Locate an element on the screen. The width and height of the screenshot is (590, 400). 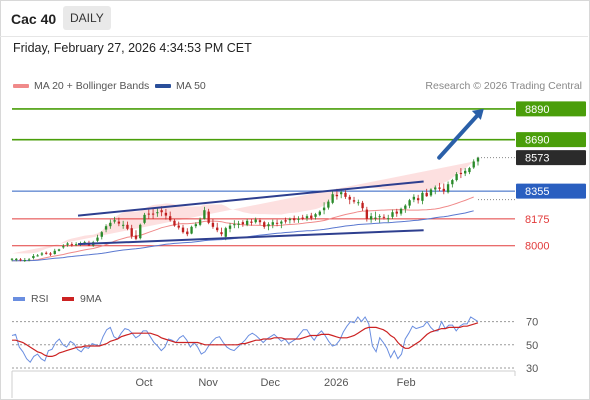
level-label-8355: 8355 is located at coordinates (537, 192).